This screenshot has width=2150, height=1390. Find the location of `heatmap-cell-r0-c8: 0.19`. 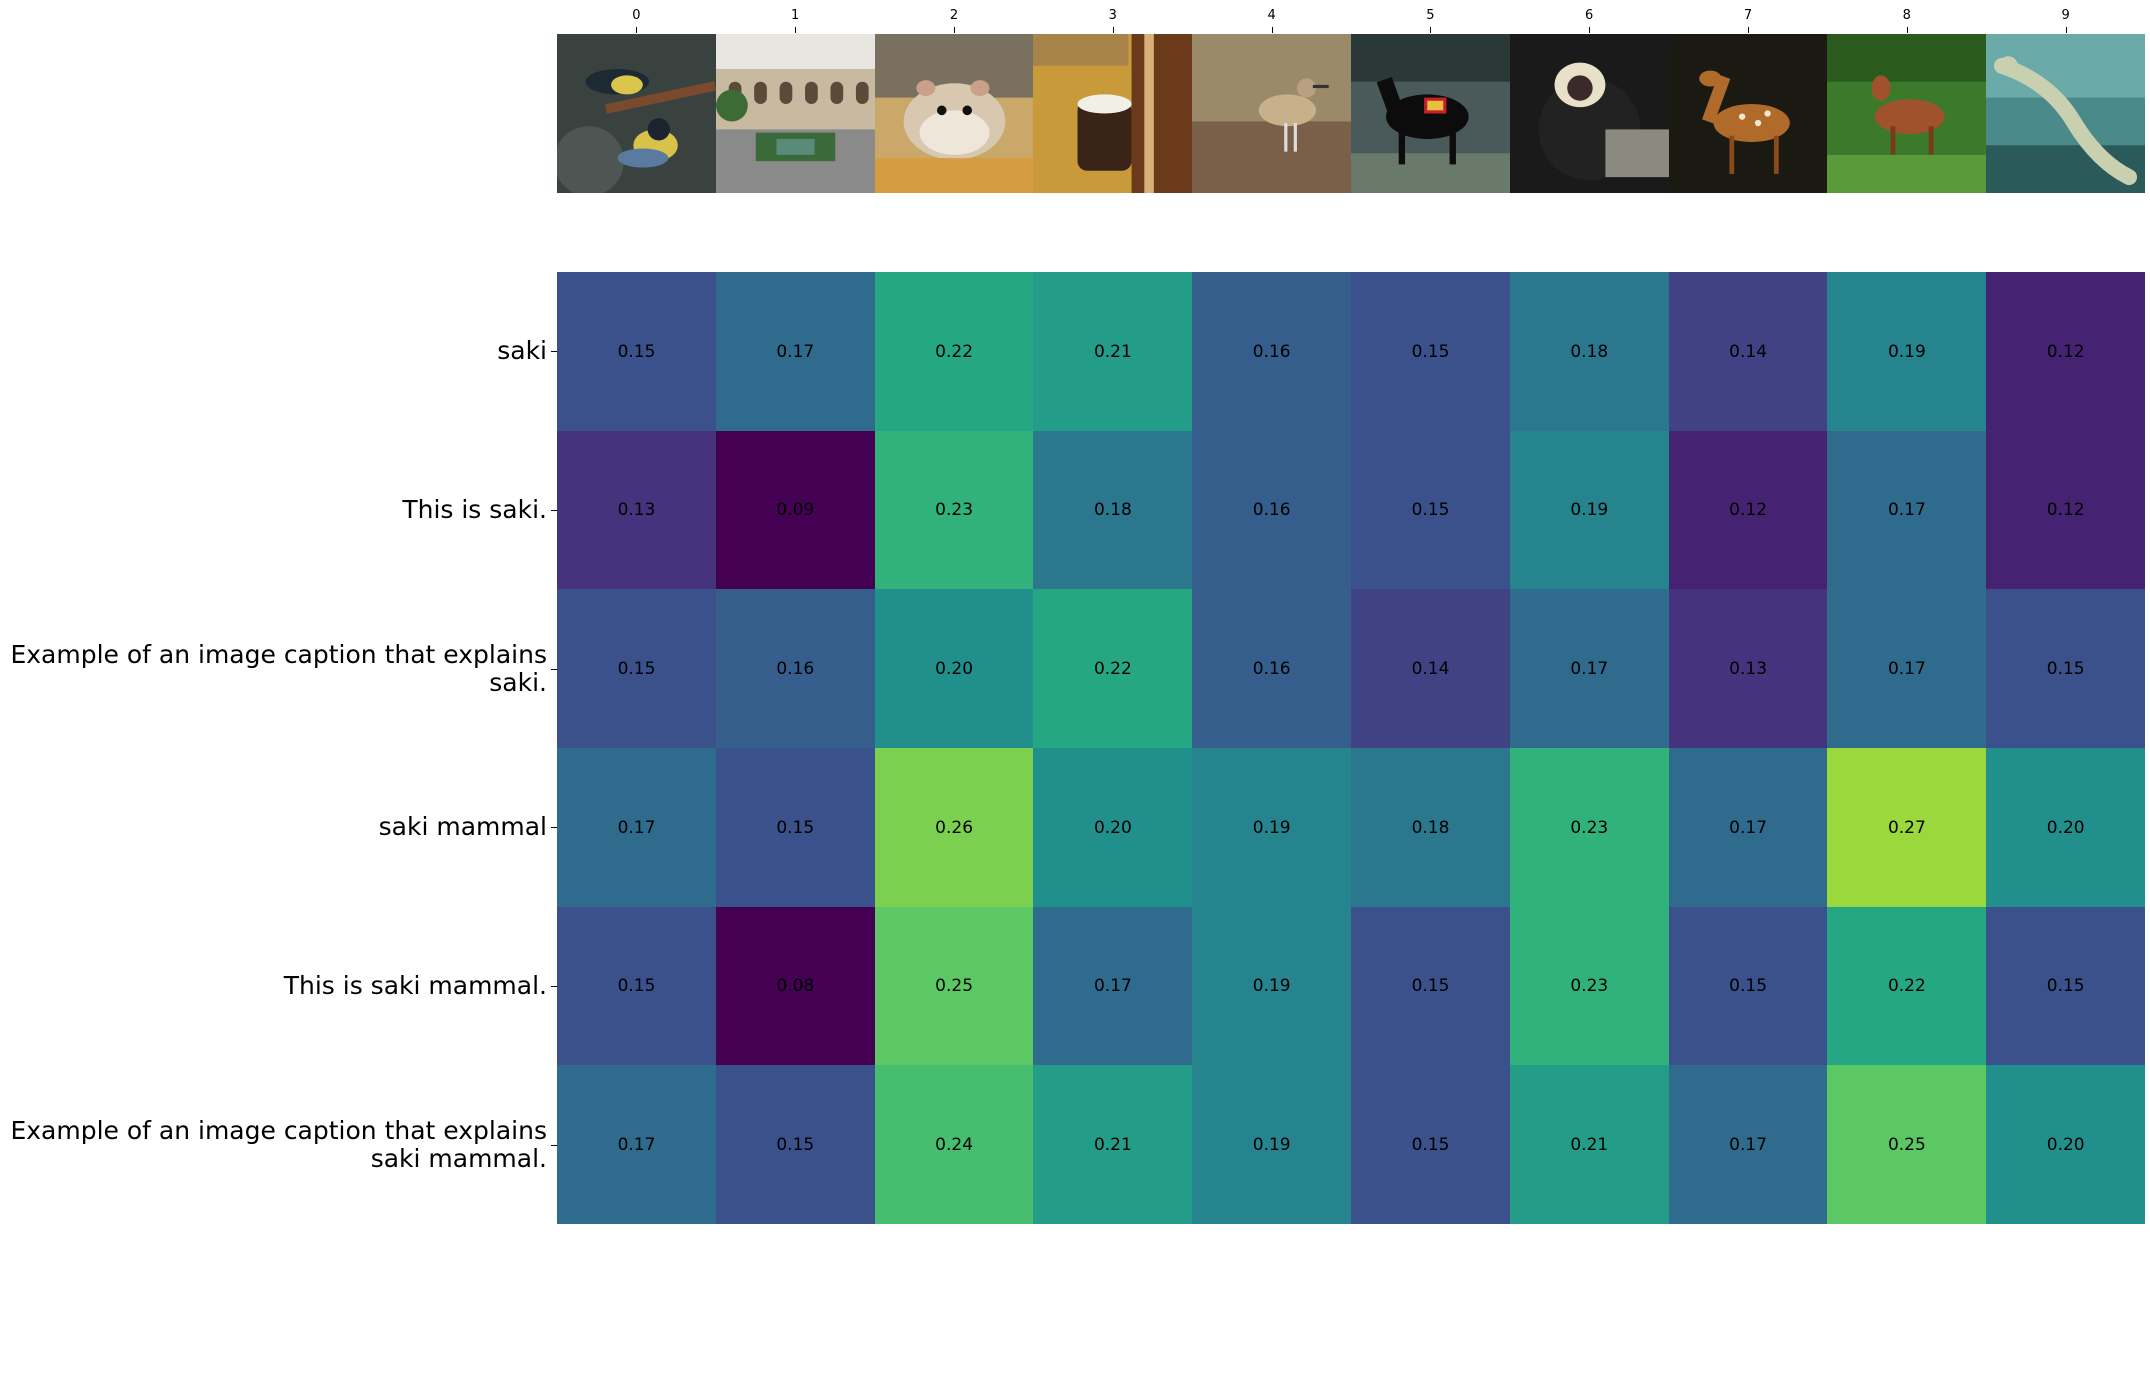

heatmap-cell-r0-c8: 0.19 is located at coordinates (1907, 351).